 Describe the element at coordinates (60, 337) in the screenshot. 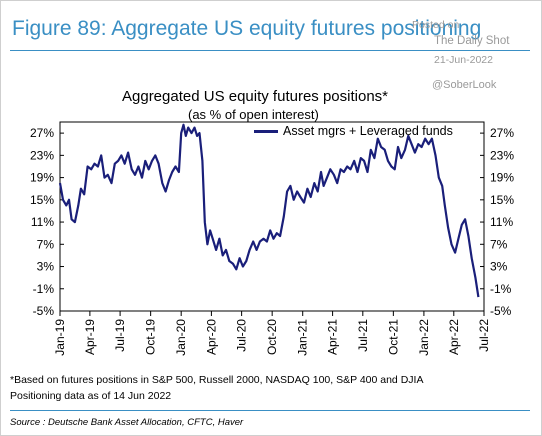

I see `x-tick-label: Jan-19` at that location.